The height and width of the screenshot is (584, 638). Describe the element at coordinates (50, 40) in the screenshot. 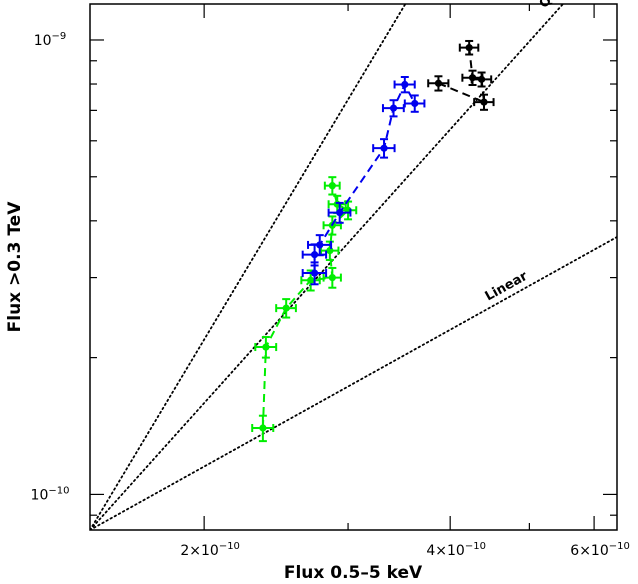

I see `y-tick-label: 10−9` at that location.